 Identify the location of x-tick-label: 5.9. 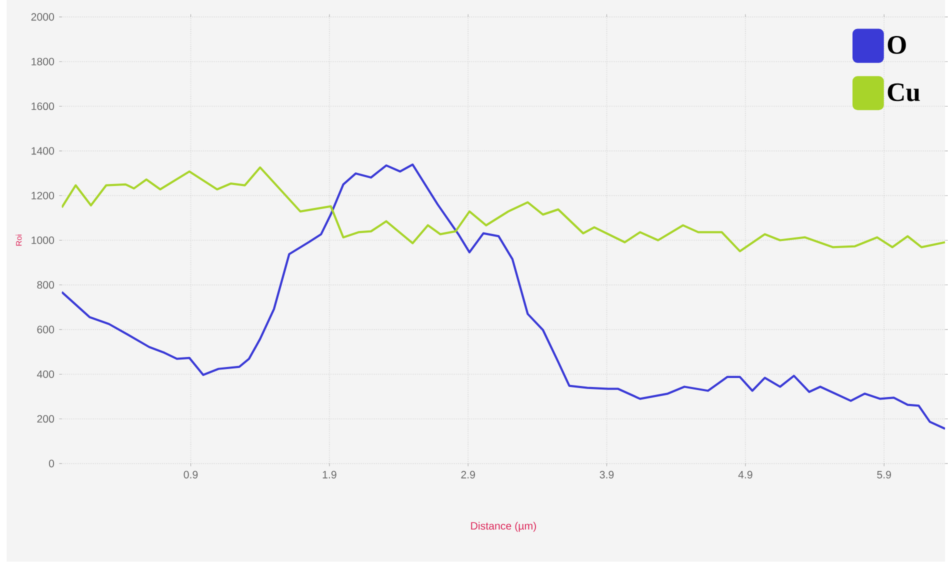
(884, 474).